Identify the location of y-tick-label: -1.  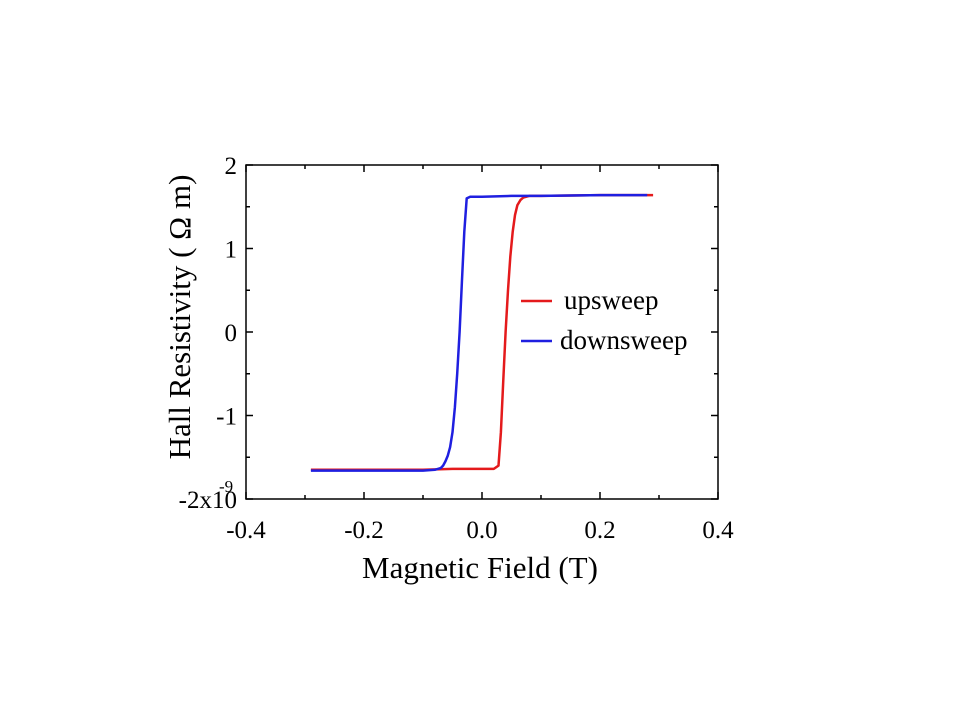
(226, 417).